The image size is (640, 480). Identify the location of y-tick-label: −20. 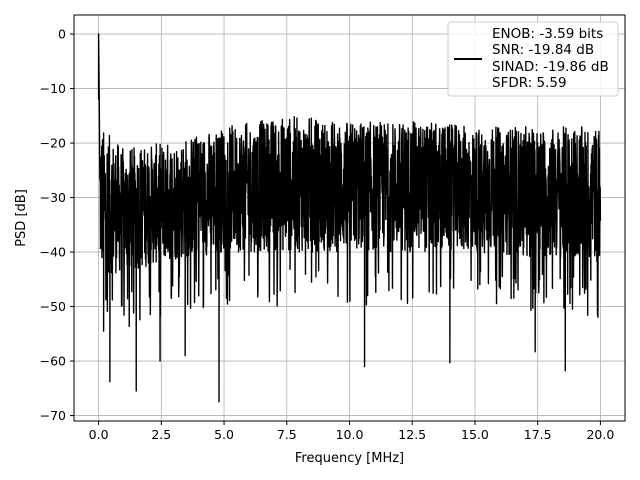
(53, 143).